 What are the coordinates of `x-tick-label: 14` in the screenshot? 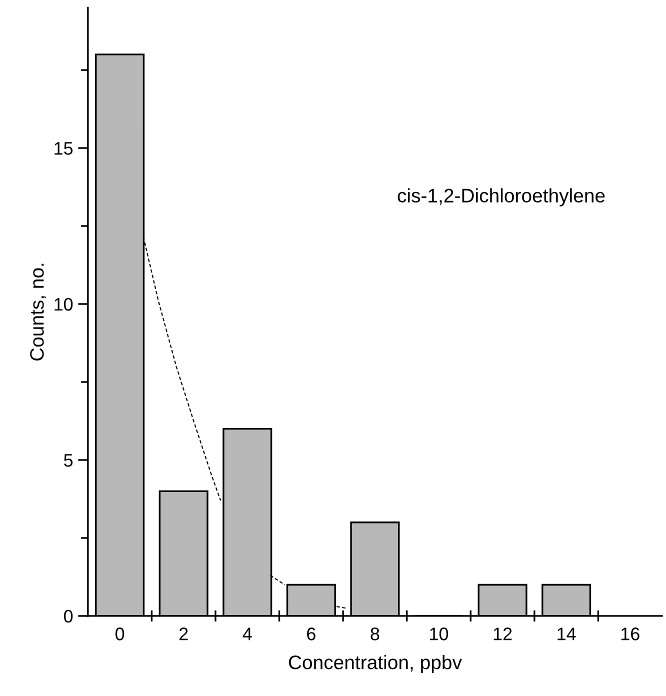 It's located at (567, 634).